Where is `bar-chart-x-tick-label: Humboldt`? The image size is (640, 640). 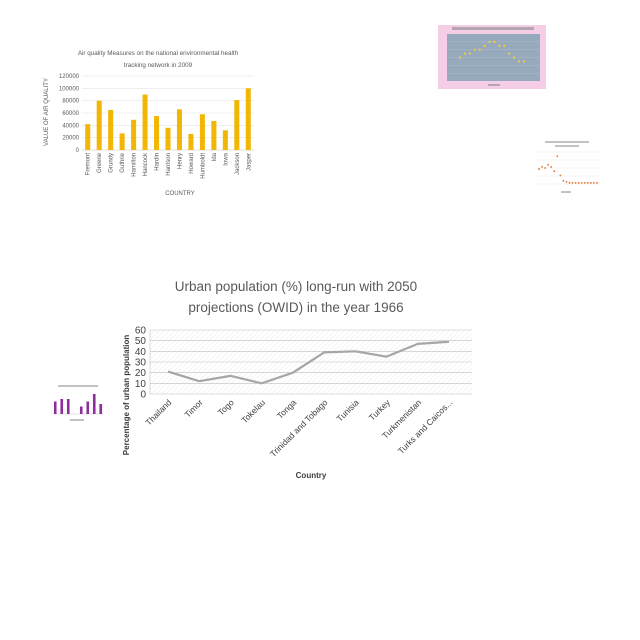
bar-chart-x-tick-label: Humboldt is located at coordinates (203, 166).